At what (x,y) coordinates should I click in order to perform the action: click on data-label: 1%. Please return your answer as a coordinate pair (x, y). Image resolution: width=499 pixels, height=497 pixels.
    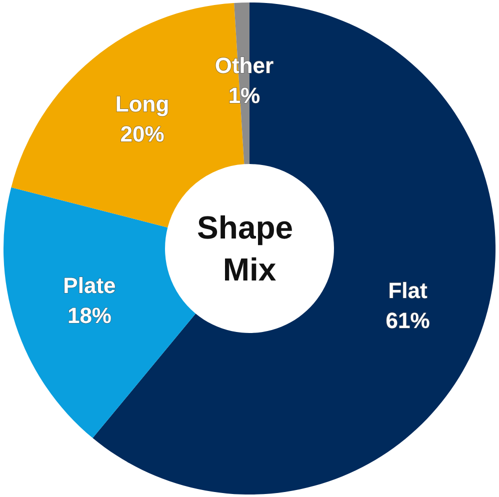
    Looking at the image, I should click on (244, 95).